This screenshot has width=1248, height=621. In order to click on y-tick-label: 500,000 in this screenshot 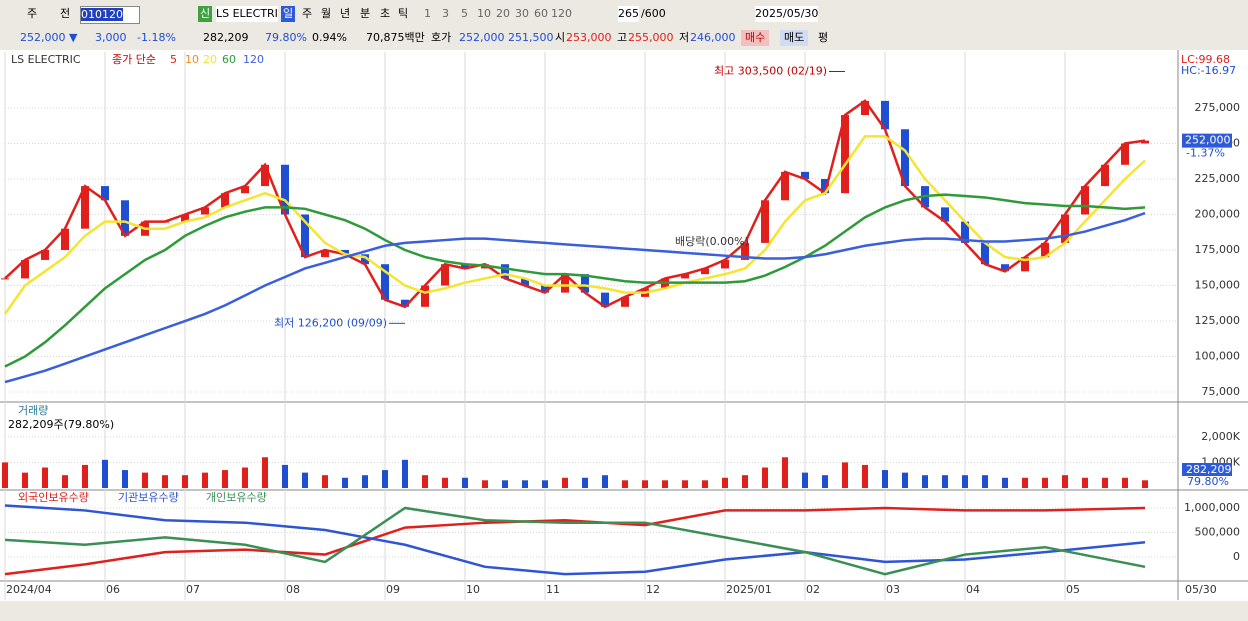, I will do `click(1218, 531)`.